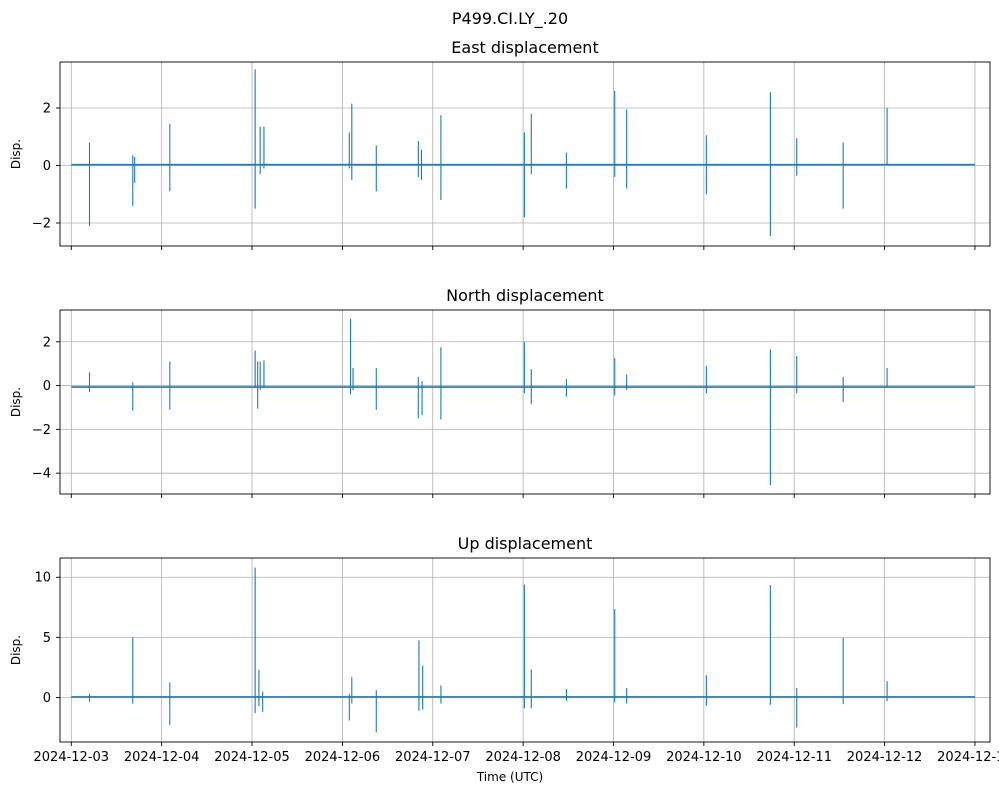 This screenshot has width=999, height=795. I want to click on x-axis-label: Time (UTC), so click(509, 777).